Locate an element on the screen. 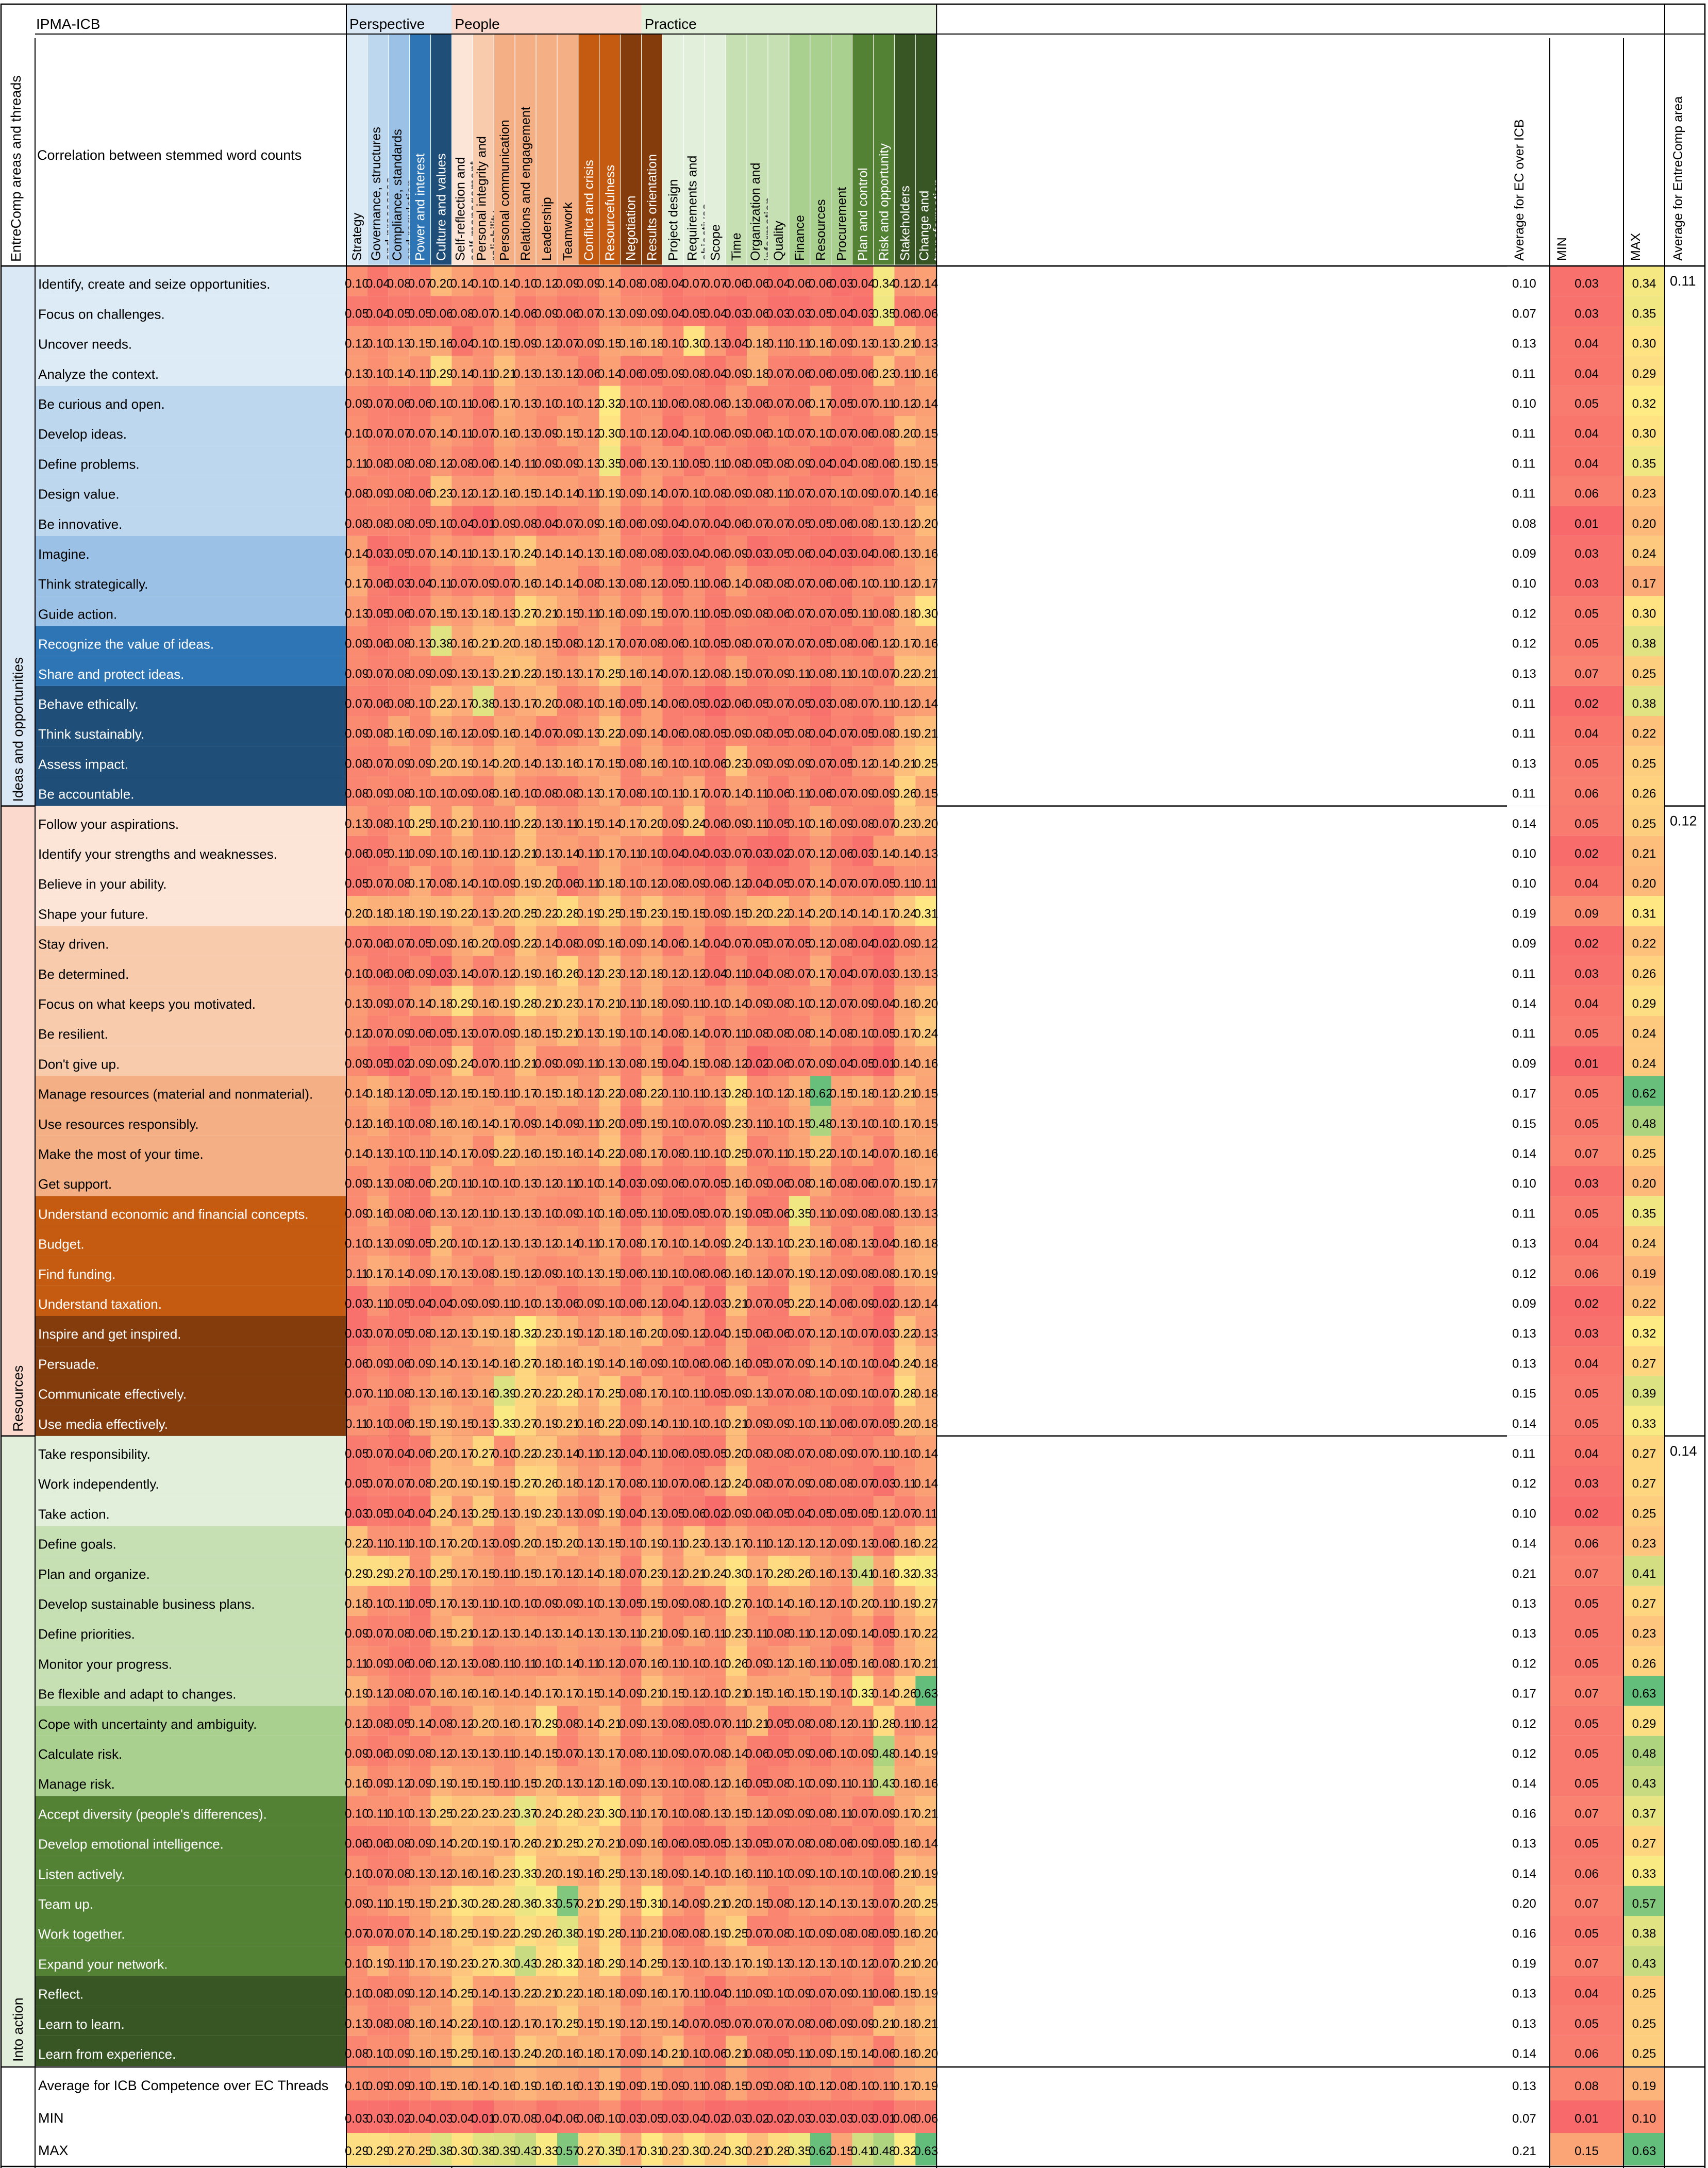 The image size is (1708, 2168). heatmap-cell-value: 0.27 is located at coordinates (525, 1364).